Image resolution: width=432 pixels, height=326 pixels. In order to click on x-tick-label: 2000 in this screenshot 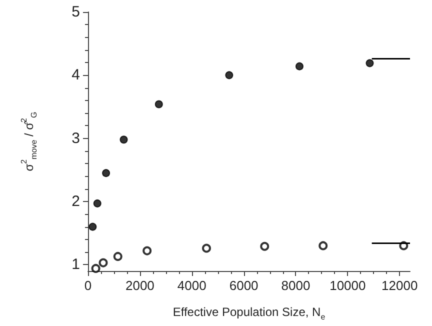, I will do `click(139, 285)`.